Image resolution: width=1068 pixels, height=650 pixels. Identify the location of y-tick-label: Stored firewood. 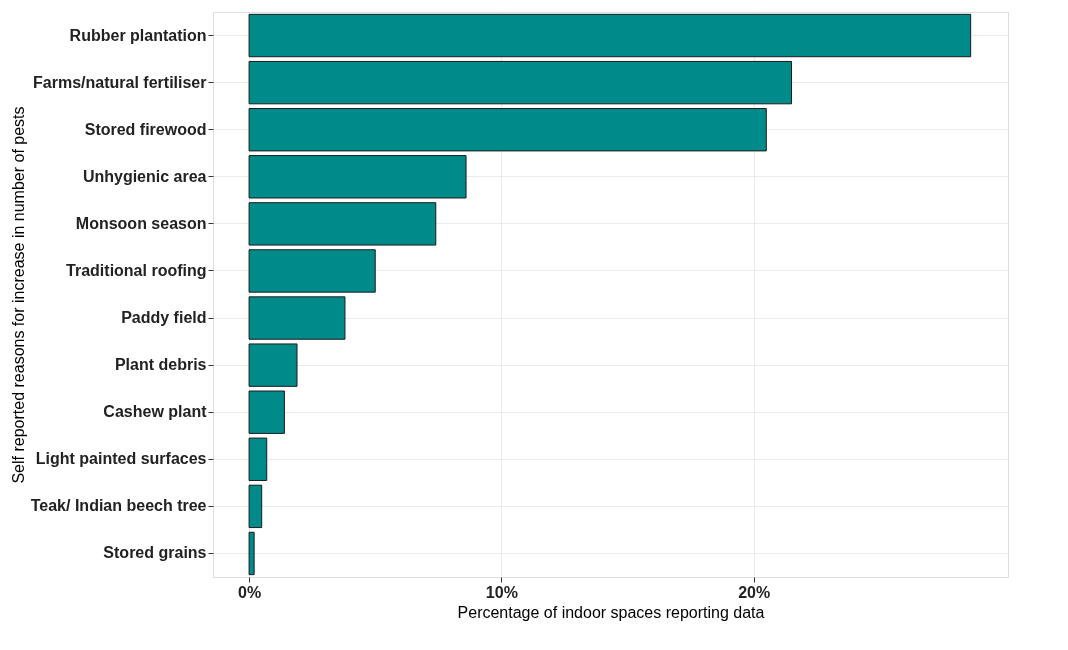
(145, 129).